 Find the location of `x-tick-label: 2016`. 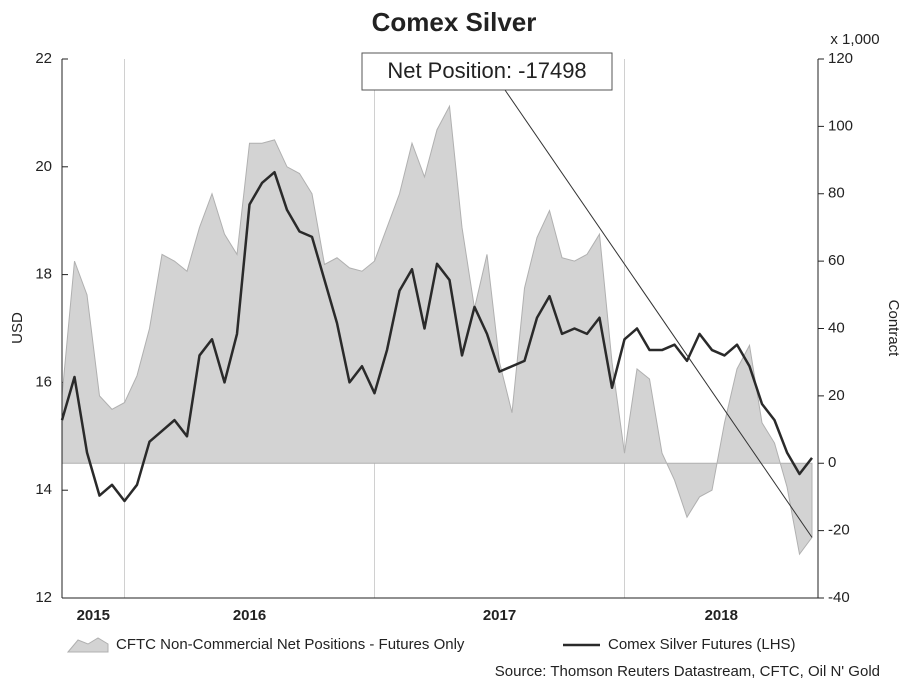

x-tick-label: 2016 is located at coordinates (249, 615).